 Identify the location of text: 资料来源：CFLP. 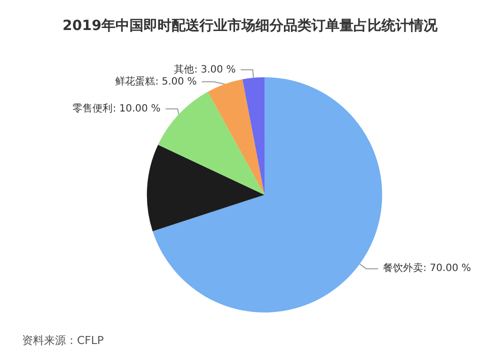
(63, 340).